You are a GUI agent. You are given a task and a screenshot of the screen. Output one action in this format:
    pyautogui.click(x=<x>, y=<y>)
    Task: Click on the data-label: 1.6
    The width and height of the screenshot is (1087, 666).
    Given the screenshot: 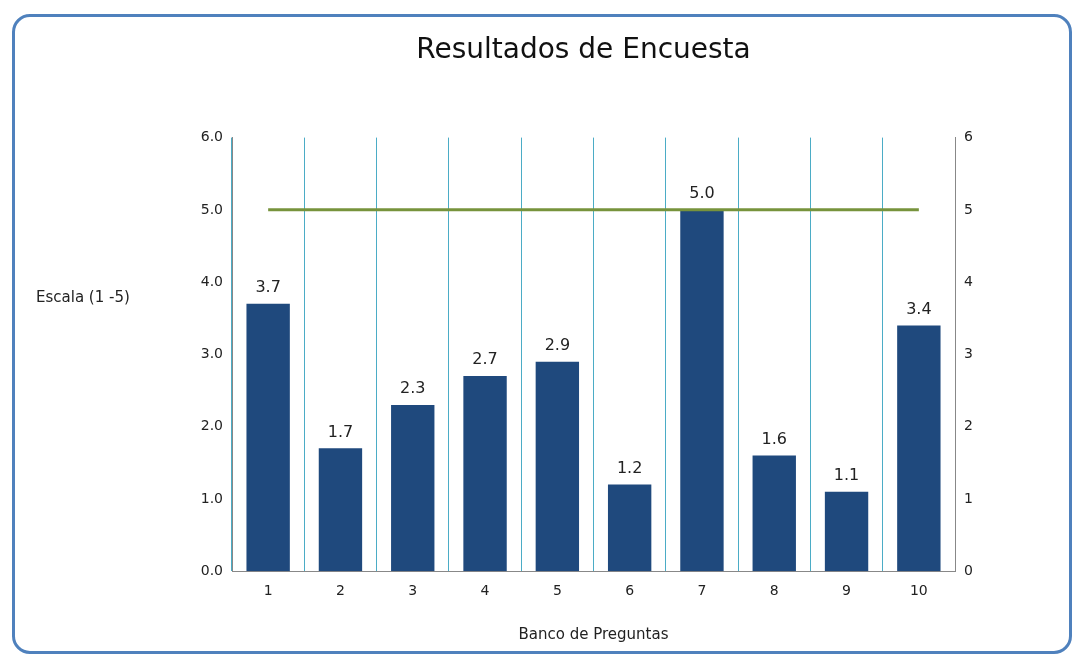 What is the action you would take?
    pyautogui.click(x=774, y=438)
    